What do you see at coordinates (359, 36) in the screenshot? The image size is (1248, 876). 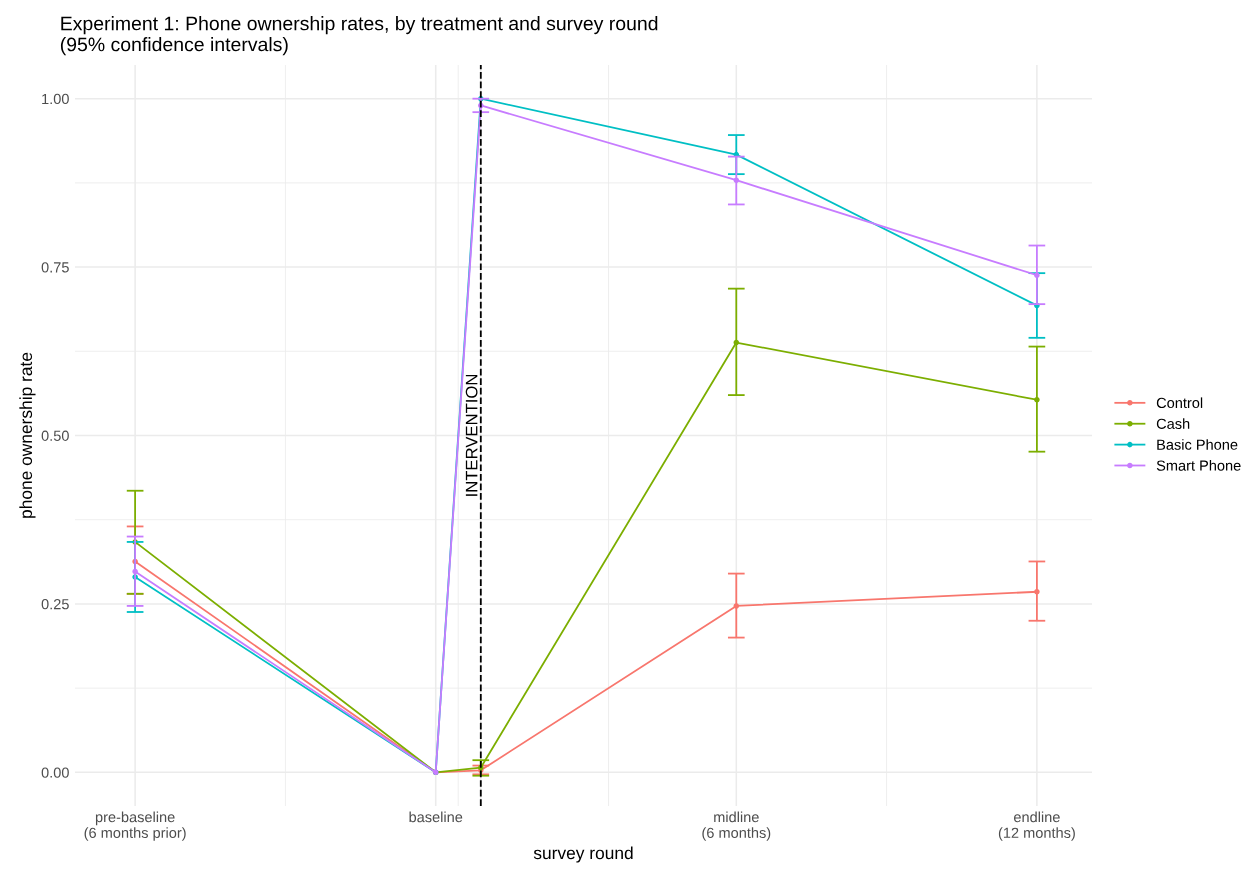 I see `chart-title: Experiment 1: Phone ownership rates, by treatment and survey round (95% confidence intervals)` at bounding box center [359, 36].